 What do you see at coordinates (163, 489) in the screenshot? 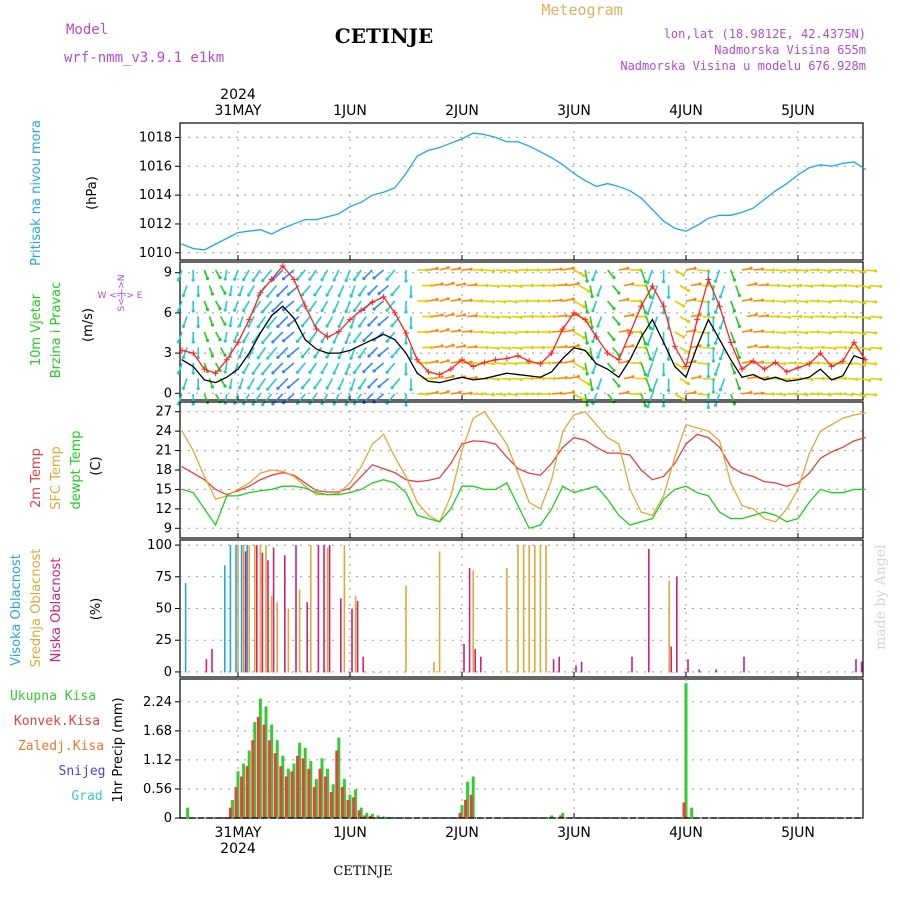
I see `temperature-ytick-label: 15` at bounding box center [163, 489].